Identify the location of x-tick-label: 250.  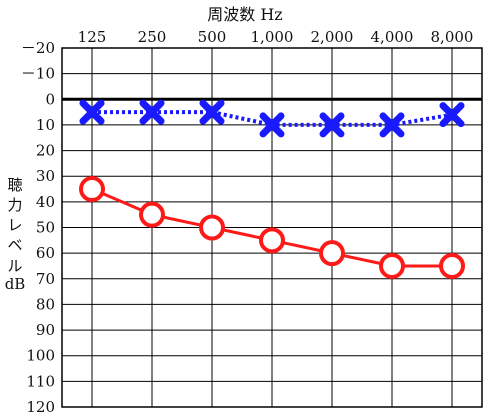
(152, 37).